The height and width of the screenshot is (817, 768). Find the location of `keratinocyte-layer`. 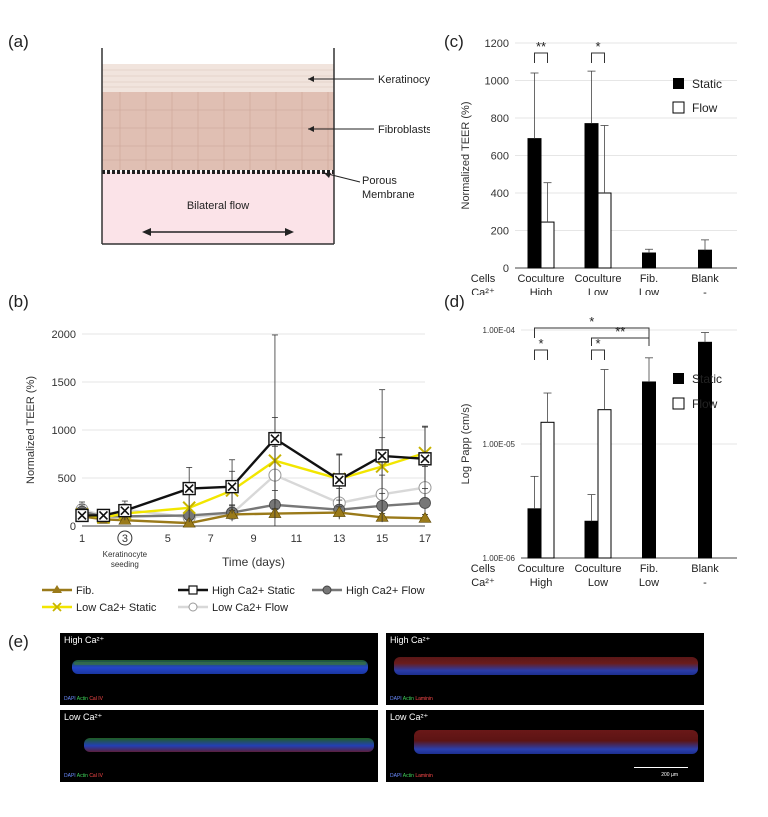

keratinocyte-layer is located at coordinates (218, 78).